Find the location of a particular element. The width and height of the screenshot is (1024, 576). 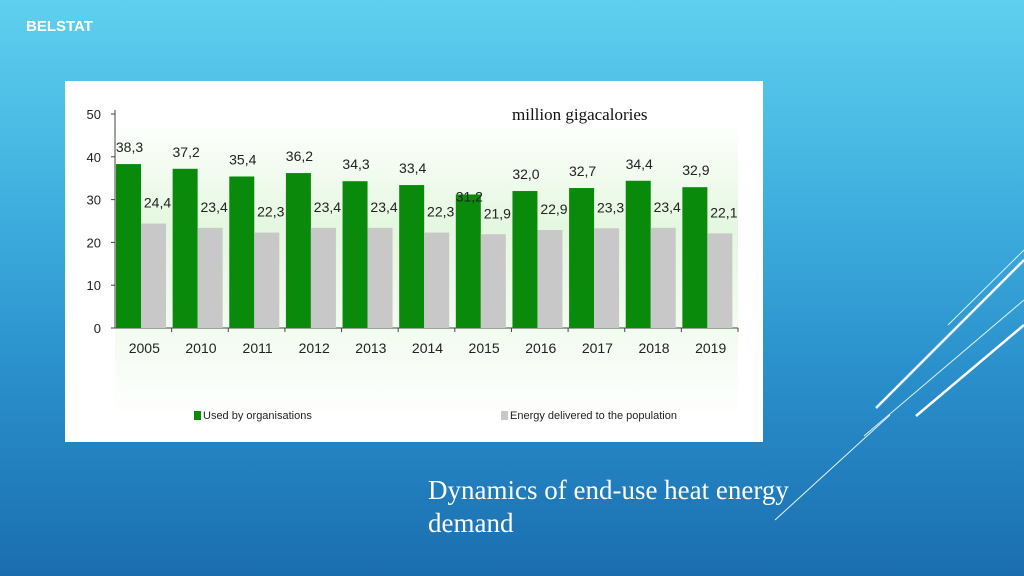

data-label-organisations: 35,4 is located at coordinates (242, 159).